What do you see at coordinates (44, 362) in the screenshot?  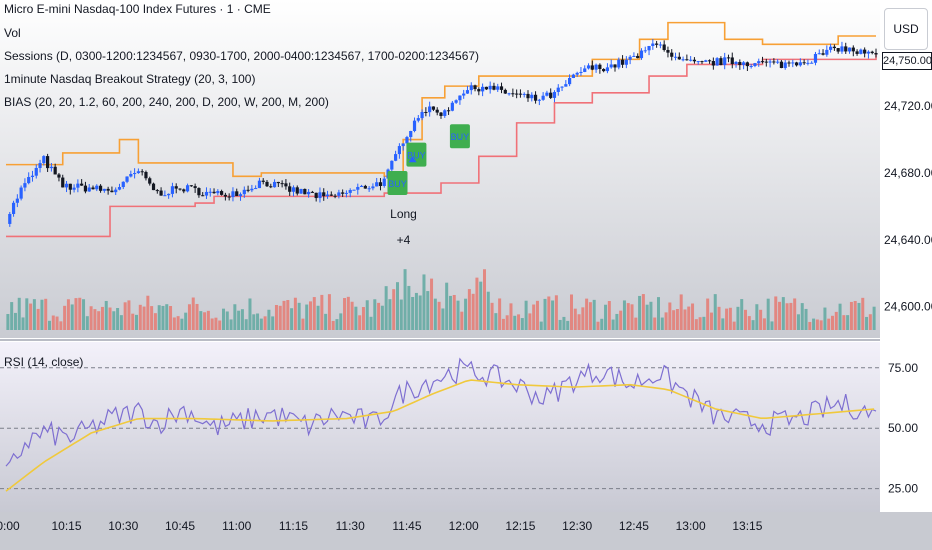 I see `rsi-legend: RSI (14, close)` at bounding box center [44, 362].